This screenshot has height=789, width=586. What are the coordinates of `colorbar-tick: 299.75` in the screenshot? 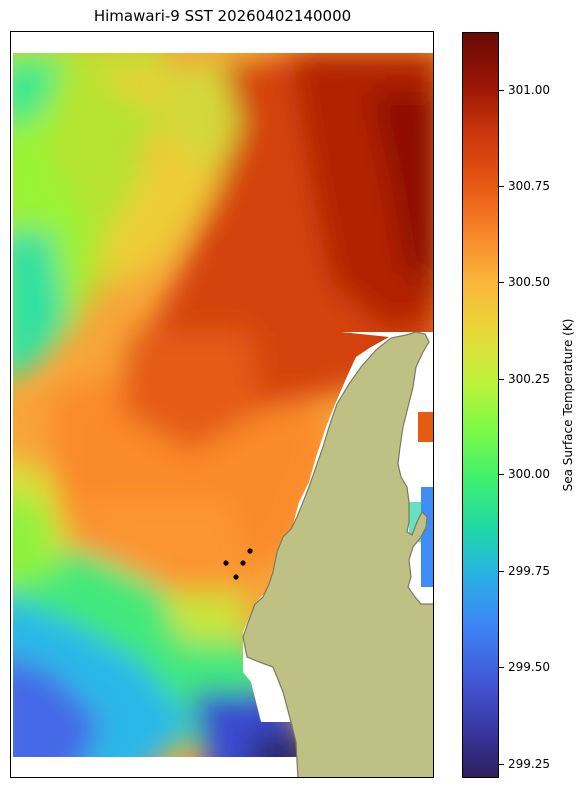 It's located at (524, 571).